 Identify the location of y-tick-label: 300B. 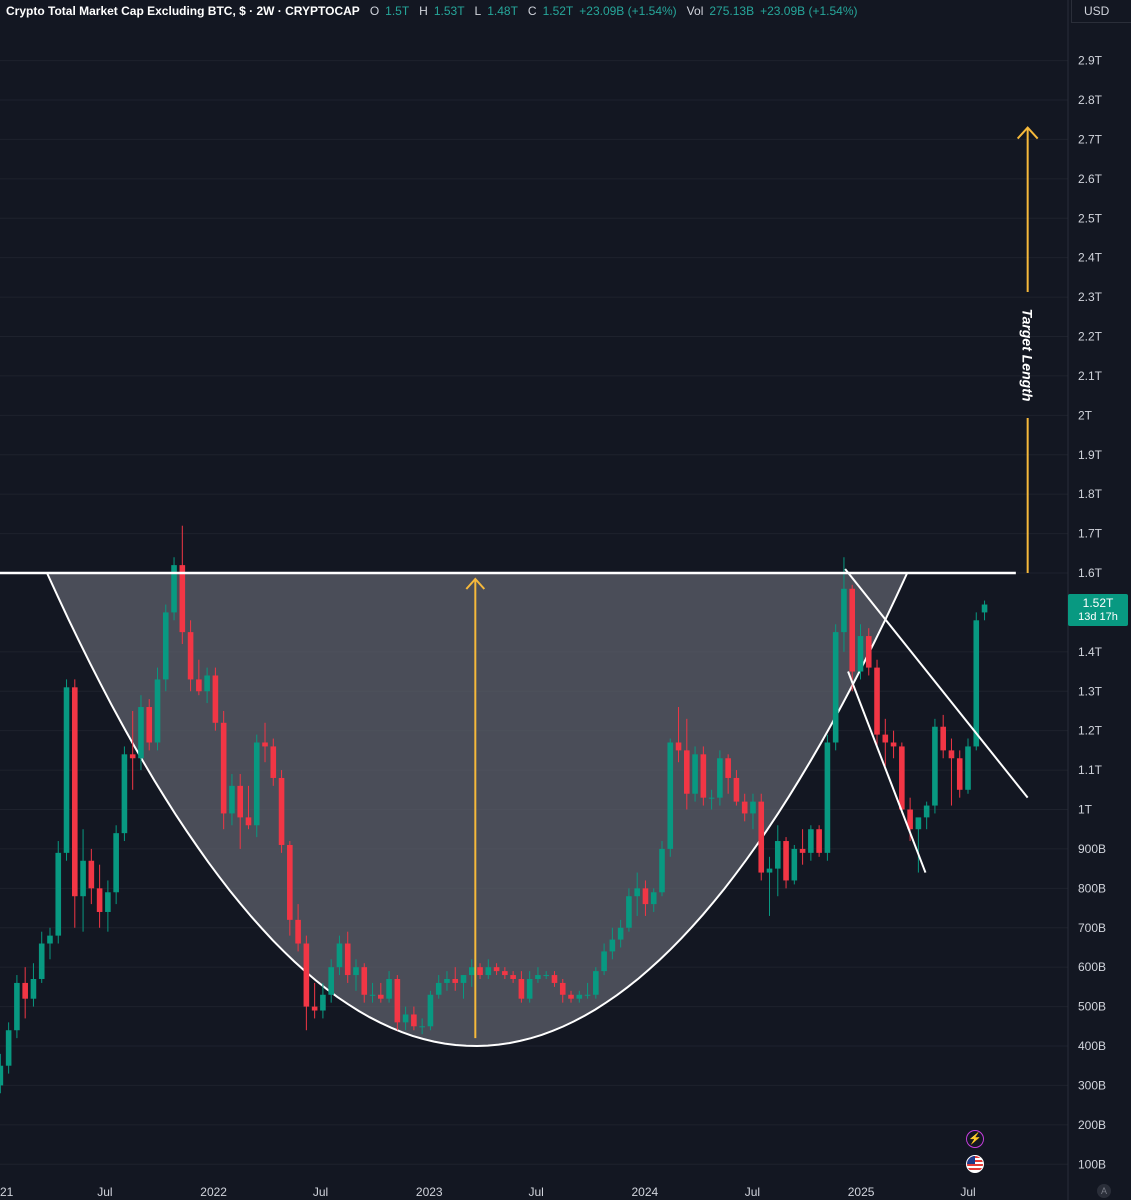
(1092, 1085).